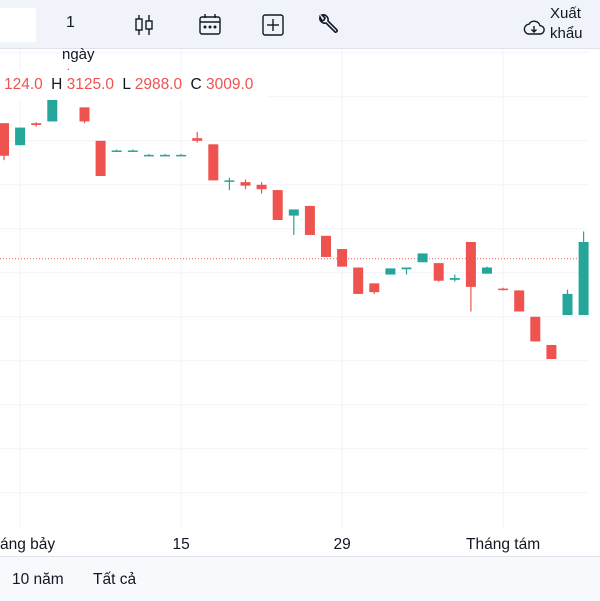 The image size is (600, 601). I want to click on symbol-box, so click(18, 25).